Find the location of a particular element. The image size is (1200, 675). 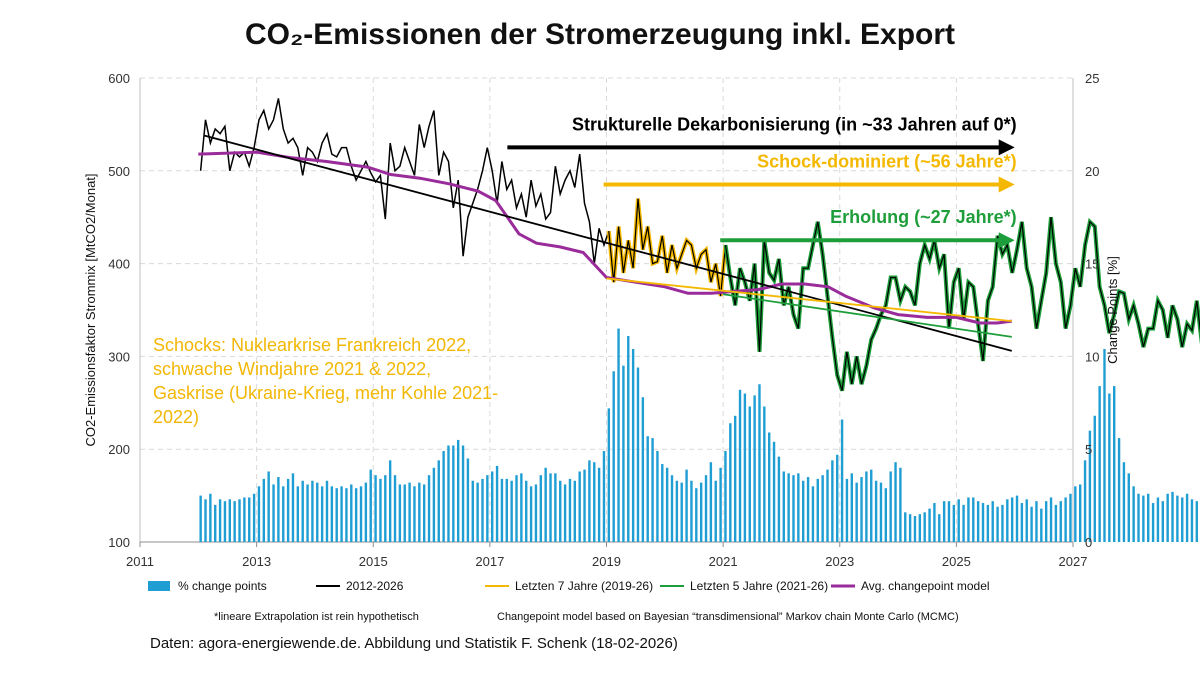

annotation-arrow-head is located at coordinates (1006, 147).